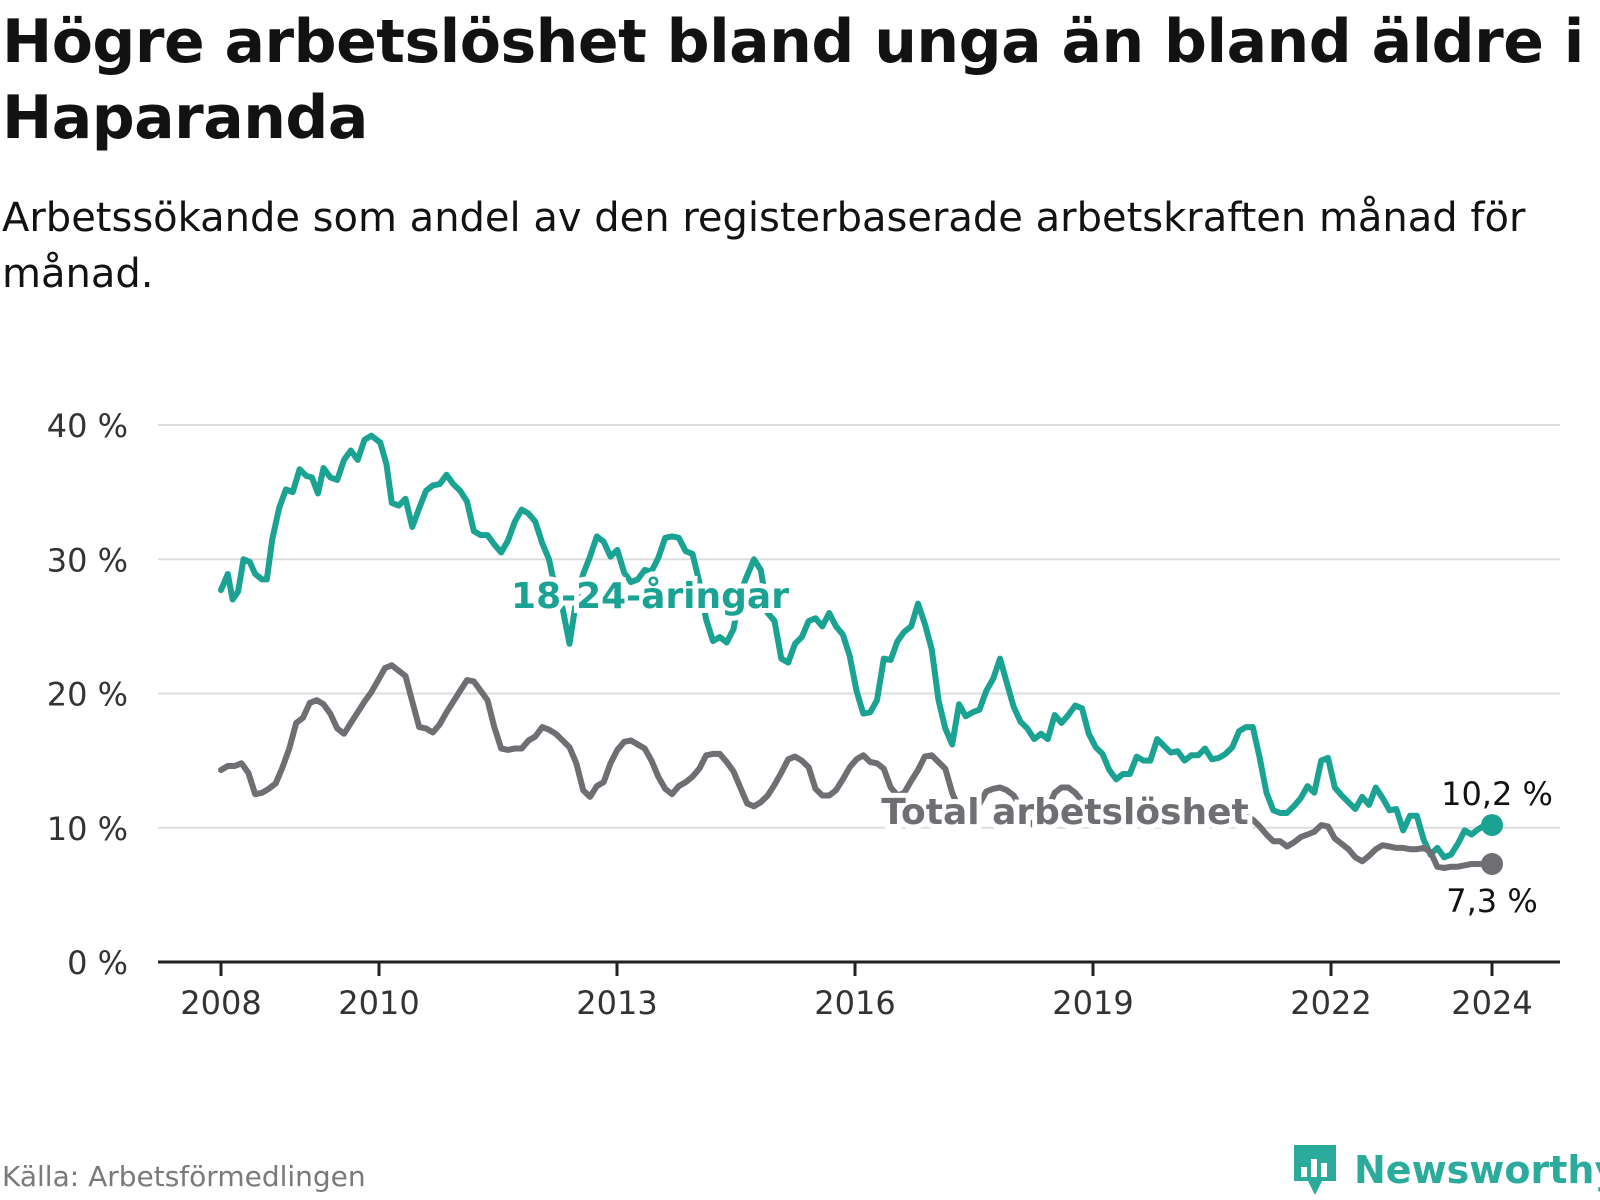 This screenshot has width=1600, height=1200. What do you see at coordinates (854, 1003) in the screenshot?
I see `x-tick-label: 2016` at bounding box center [854, 1003].